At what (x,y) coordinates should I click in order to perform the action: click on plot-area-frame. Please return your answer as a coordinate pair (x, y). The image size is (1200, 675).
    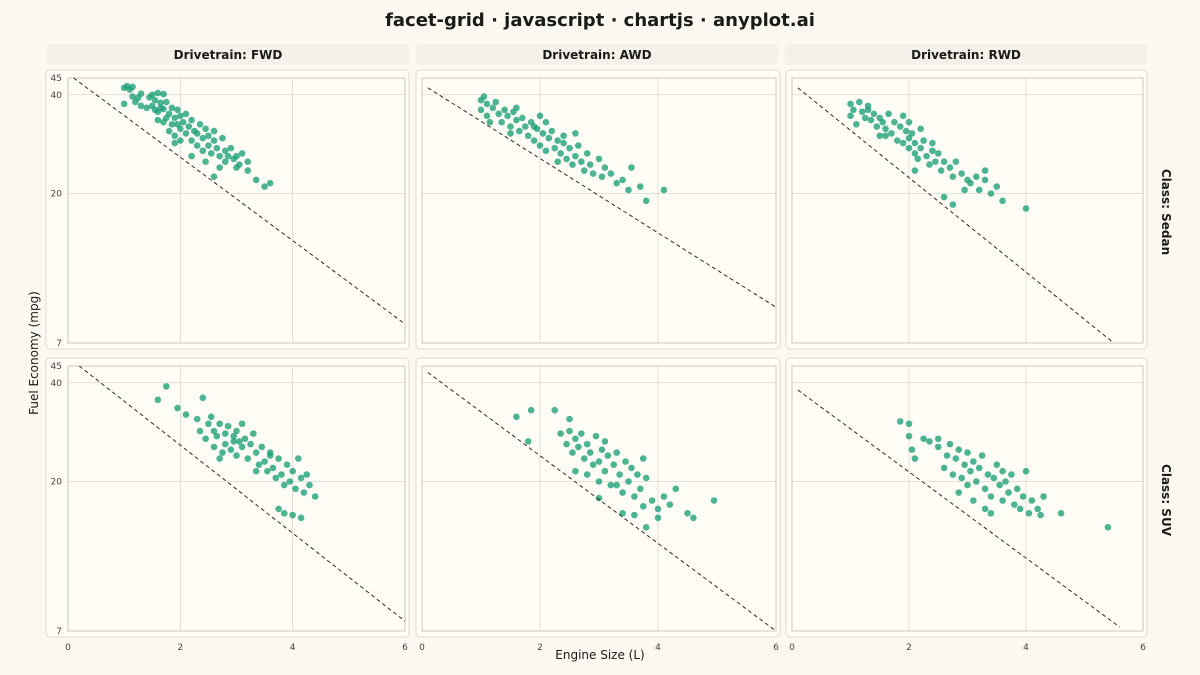
    Looking at the image, I should click on (967, 210).